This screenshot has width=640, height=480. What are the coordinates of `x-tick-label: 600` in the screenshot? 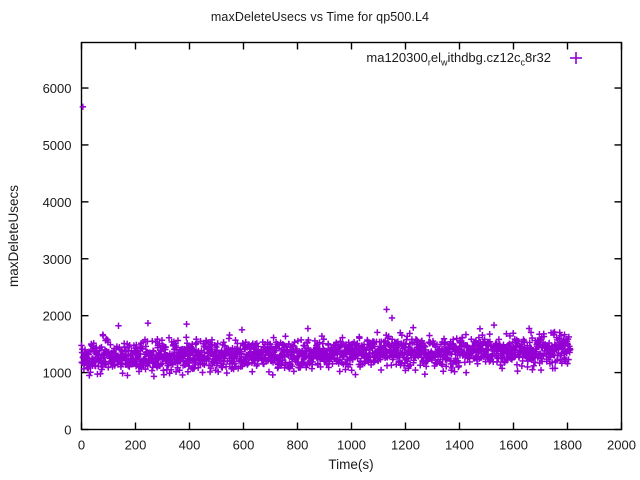 It's located at (244, 445).